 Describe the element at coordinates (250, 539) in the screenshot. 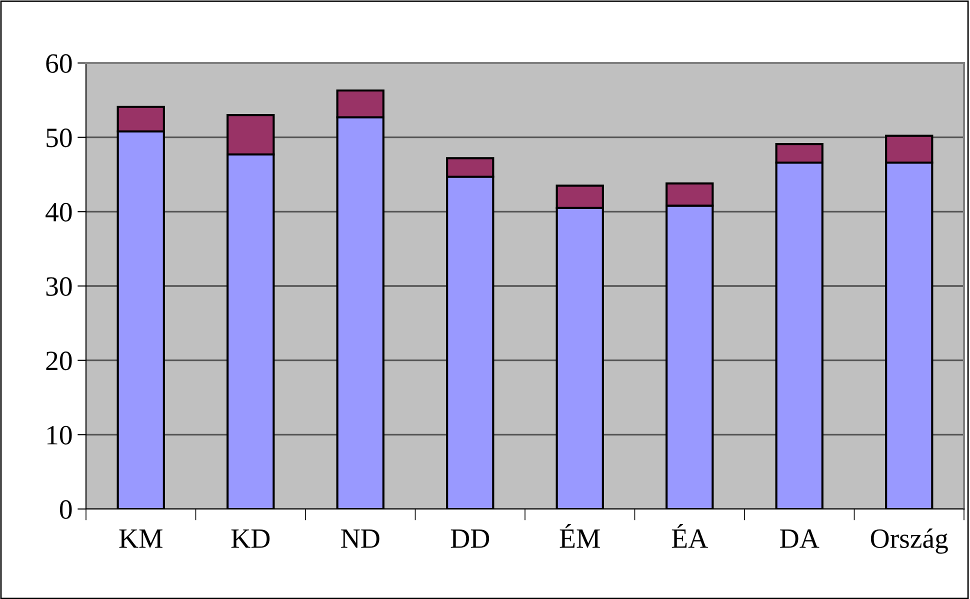

I see `x-tick-label: KD` at that location.